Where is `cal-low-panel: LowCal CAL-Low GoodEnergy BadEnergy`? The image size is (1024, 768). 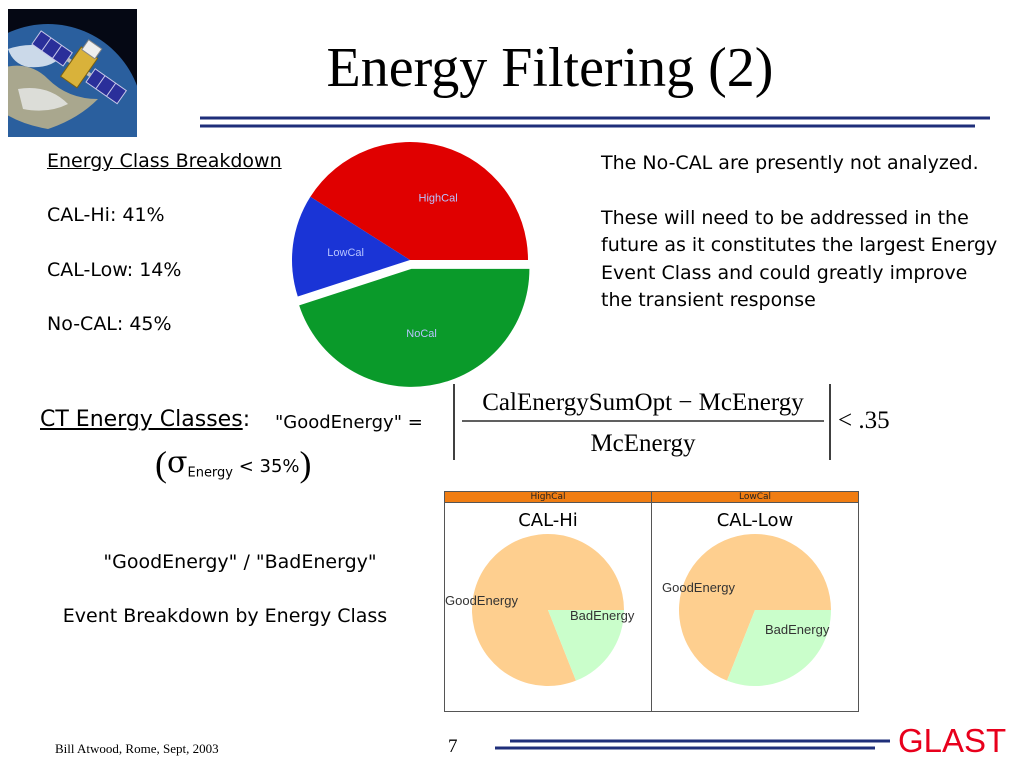
cal-low-panel: LowCal CAL-Low GoodEnergy BadEnergy is located at coordinates (755, 601).